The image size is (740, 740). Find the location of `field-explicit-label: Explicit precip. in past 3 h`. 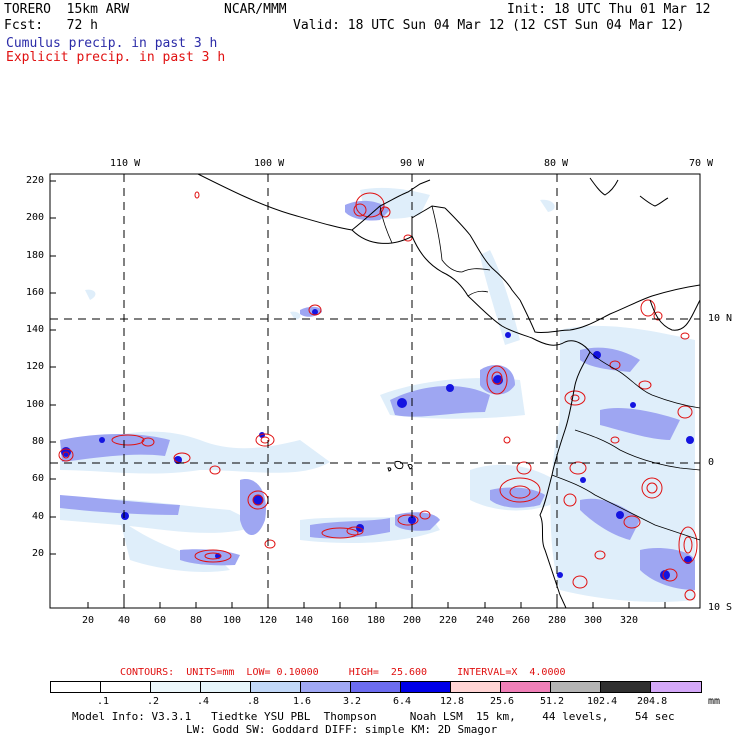

field-explicit-label: Explicit precip. in past 3 h is located at coordinates (116, 57).